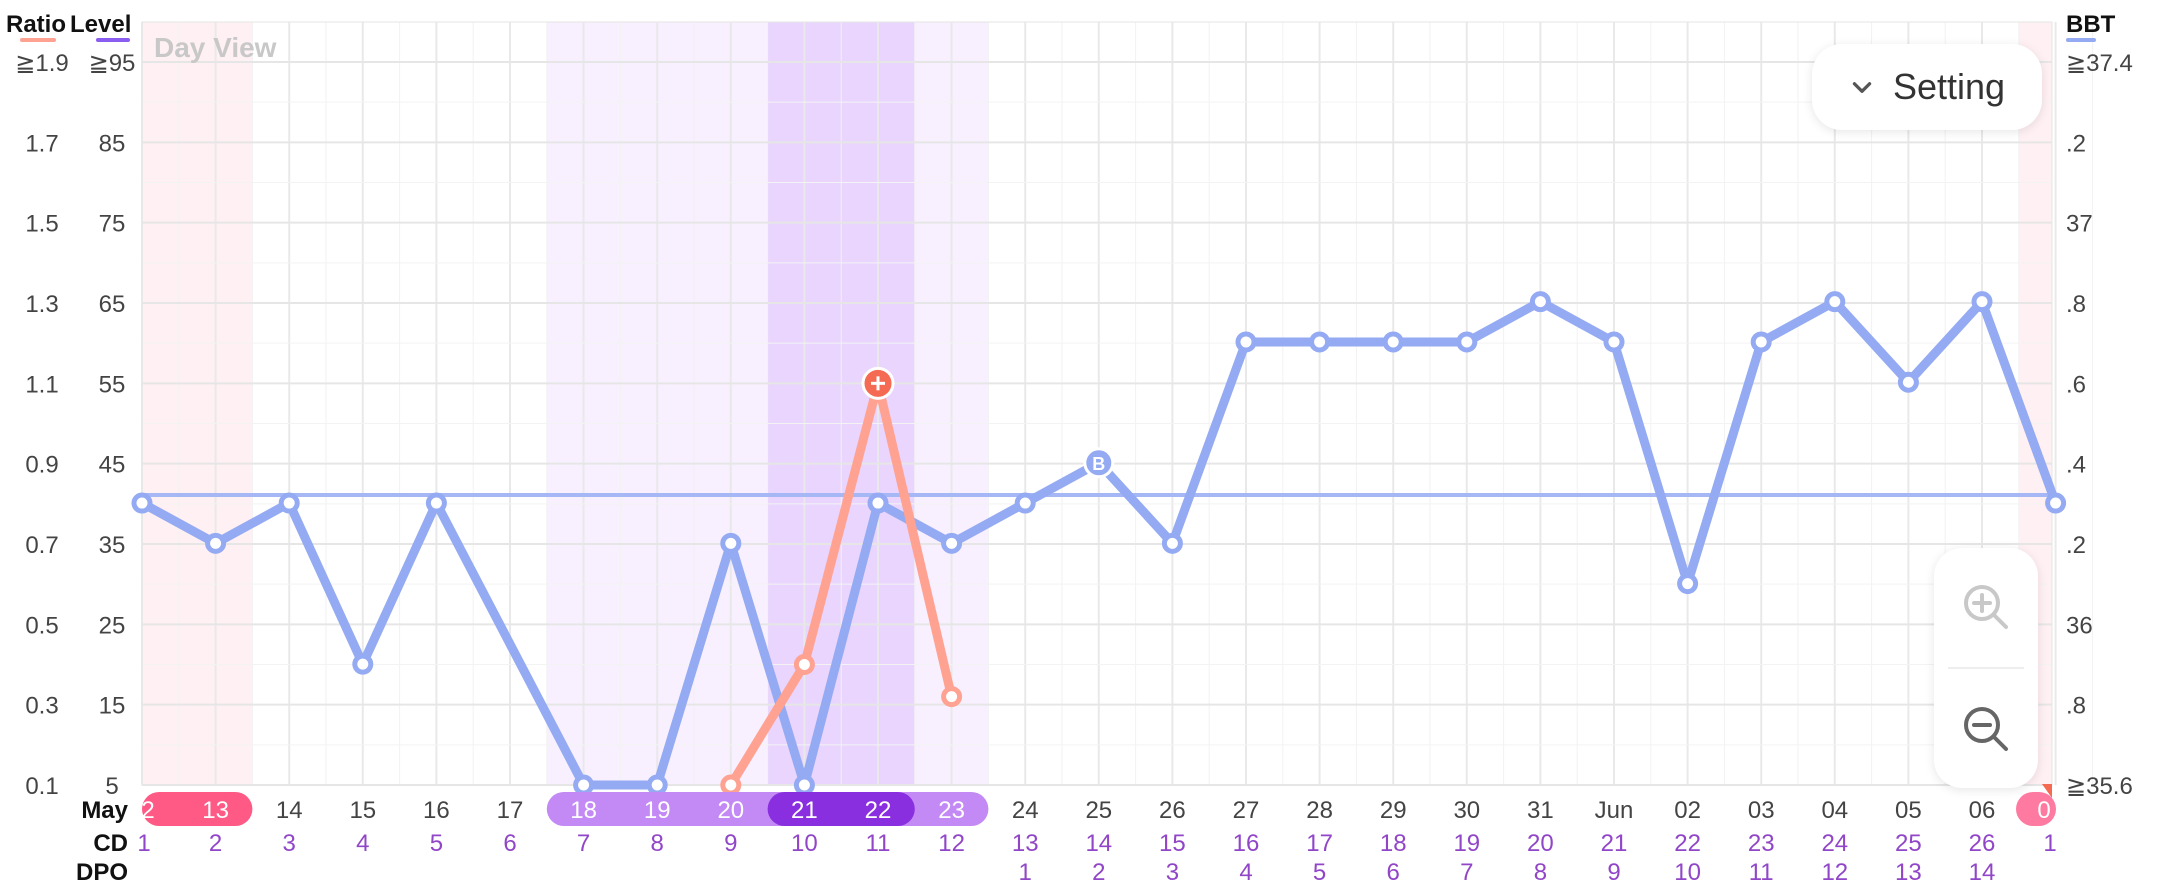 The width and height of the screenshot is (2174, 891). I want to click on ratio-tick-label: 0.5, so click(41, 625).